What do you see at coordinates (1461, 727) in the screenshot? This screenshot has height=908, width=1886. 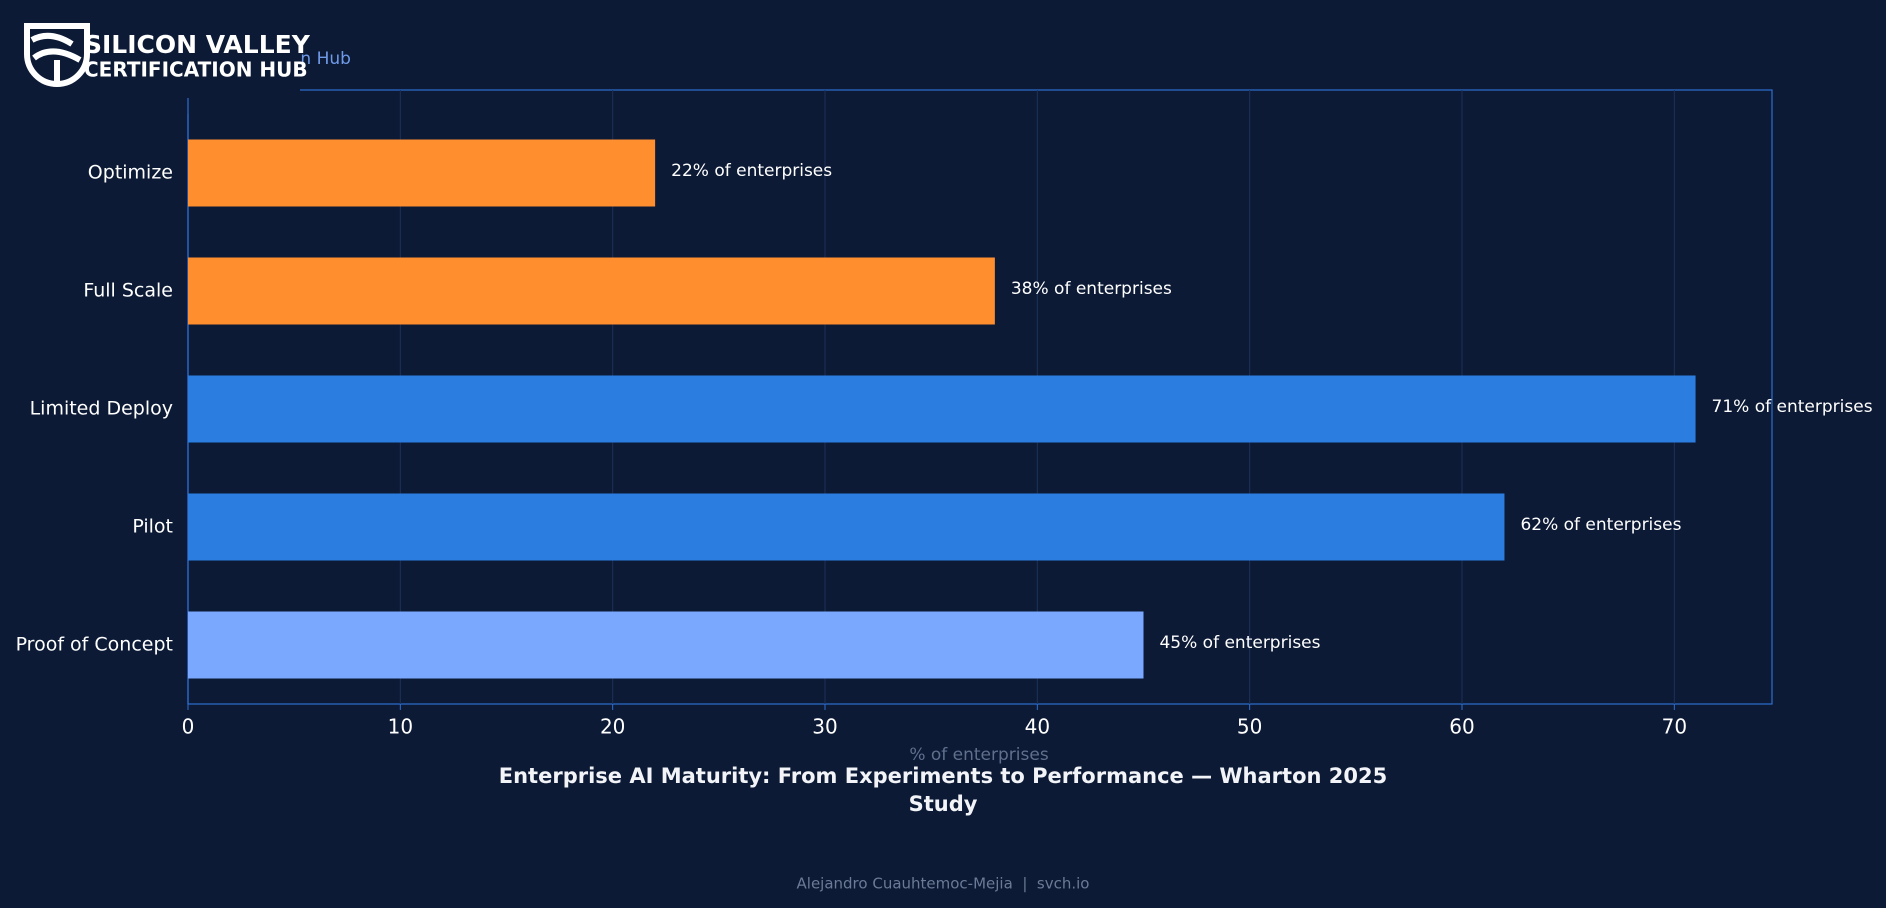 I see `x-tick-label: 60` at bounding box center [1461, 727].